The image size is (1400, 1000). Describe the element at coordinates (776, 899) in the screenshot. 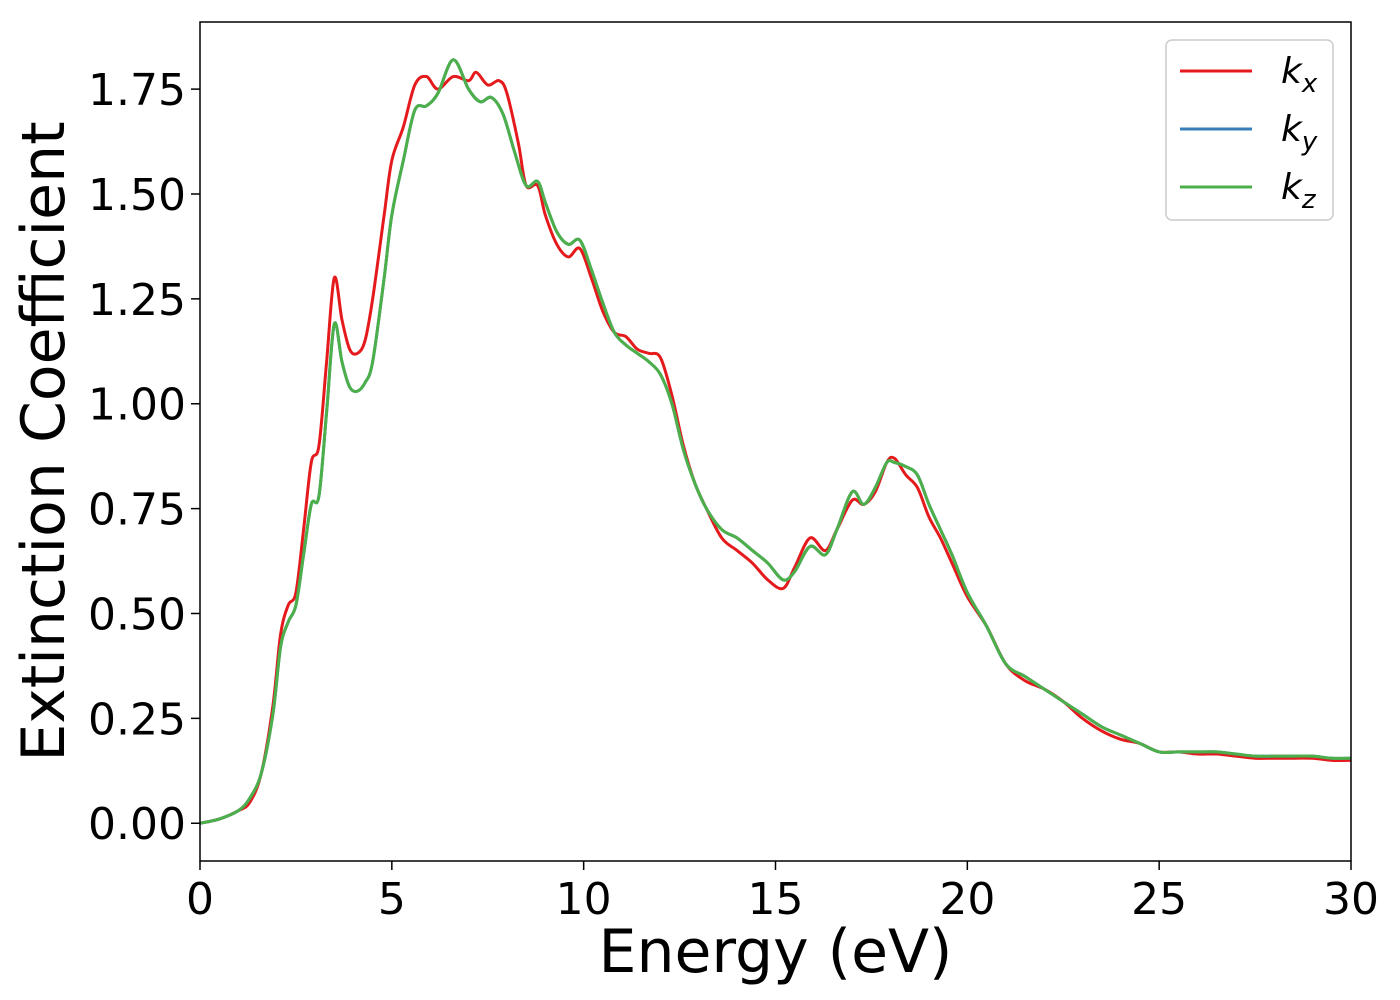

I see `x-tick-label: 15` at that location.